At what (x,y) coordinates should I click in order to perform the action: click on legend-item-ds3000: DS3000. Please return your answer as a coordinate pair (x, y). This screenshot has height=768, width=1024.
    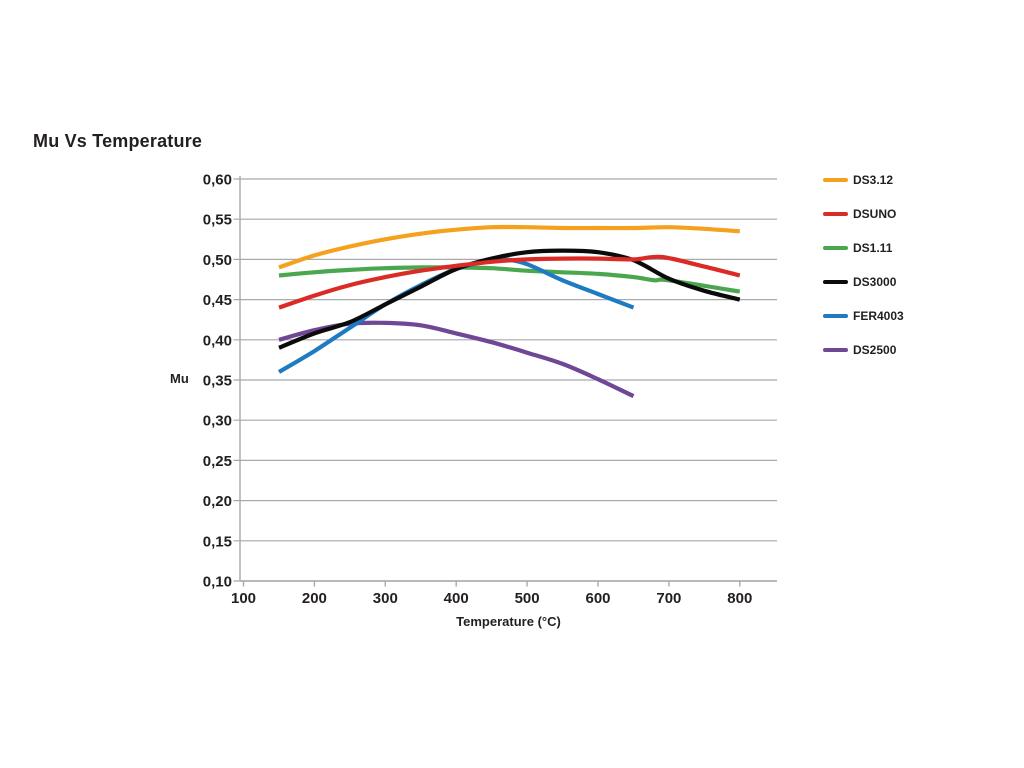
    Looking at the image, I should click on (859, 282).